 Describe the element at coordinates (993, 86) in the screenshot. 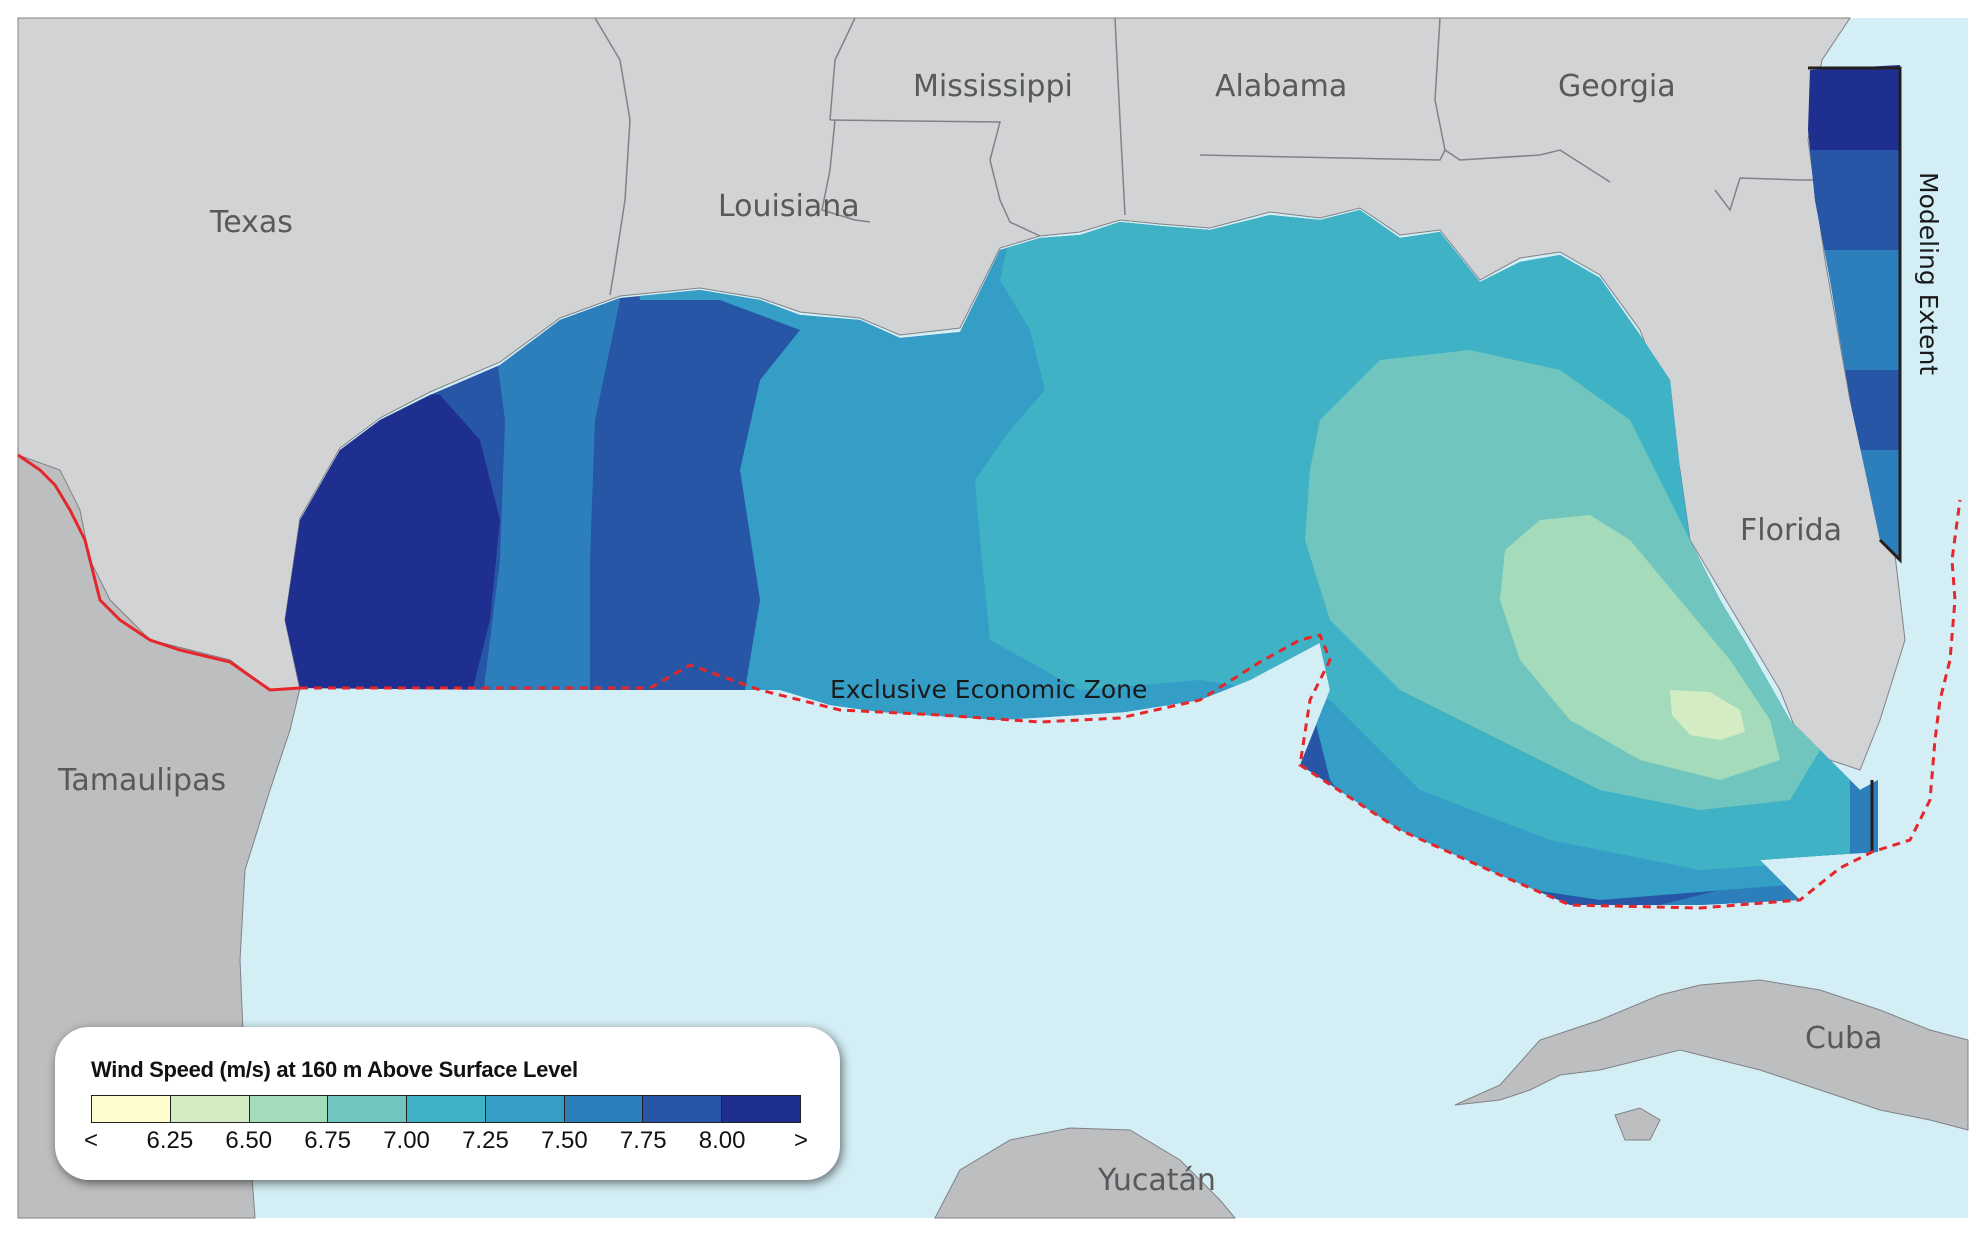

I see `label-mississippi: Mississippi` at that location.